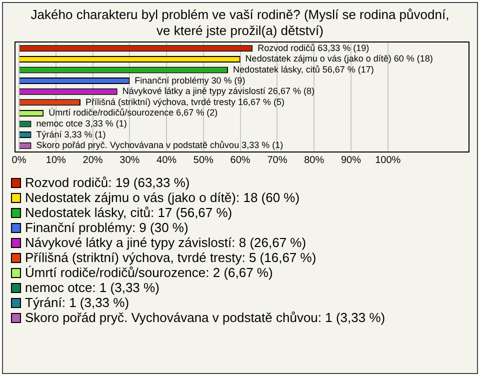  I want to click on text: Skoro pořád pryč. Vychovávana v podstatě chůvou: 1 (3,33 %), so click(205, 317).